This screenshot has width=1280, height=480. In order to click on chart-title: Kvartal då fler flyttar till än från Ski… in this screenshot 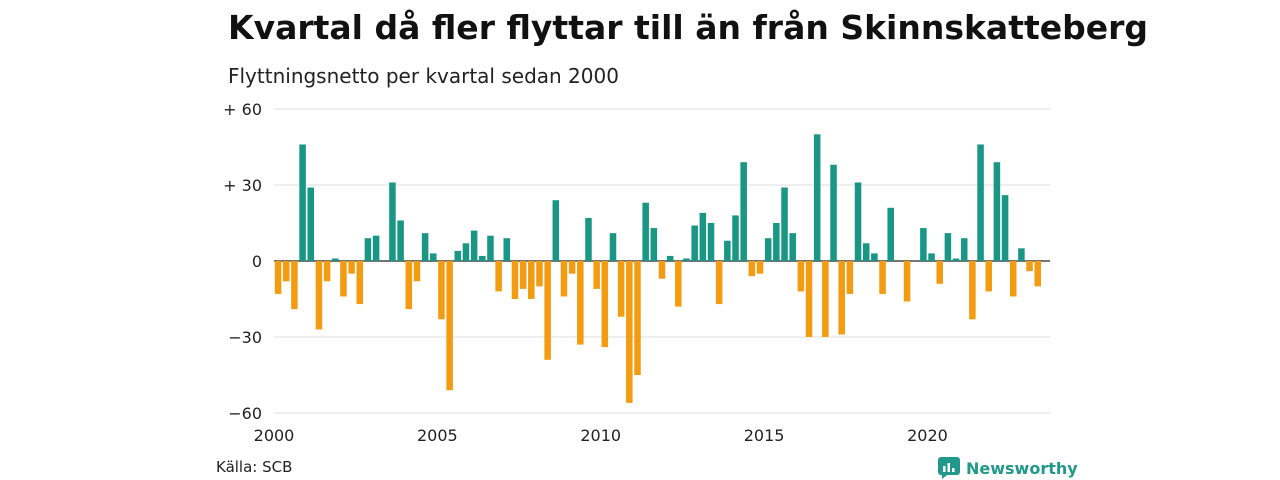, I will do `click(688, 27)`.